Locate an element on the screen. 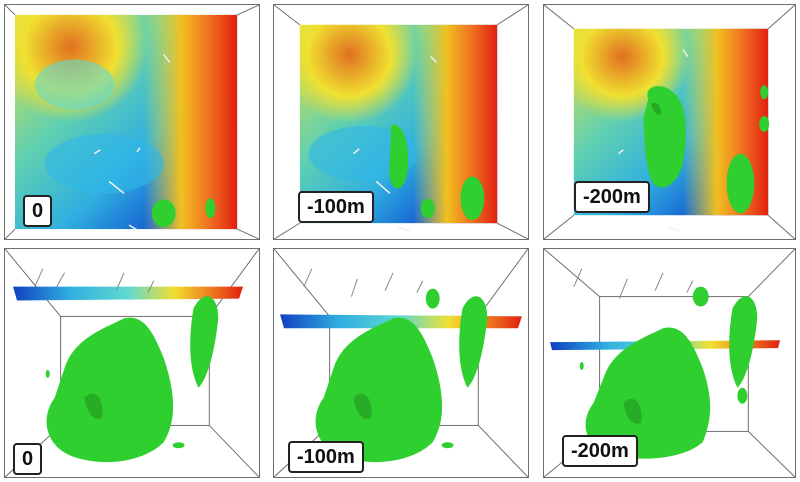  colormap-slice is located at coordinates (128, 293).